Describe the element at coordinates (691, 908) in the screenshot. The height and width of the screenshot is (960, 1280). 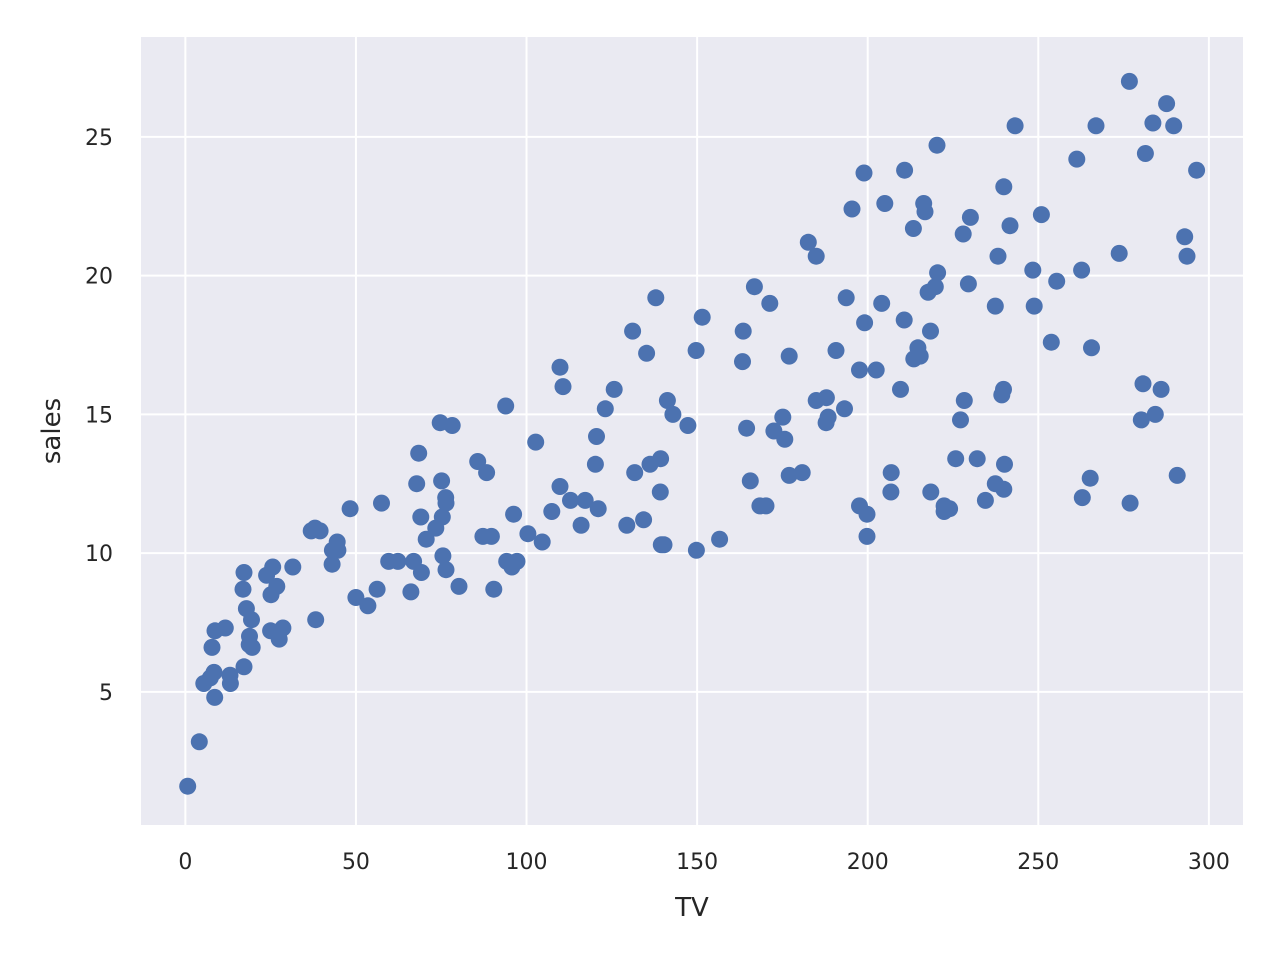
I see `x-axis-label: TV` at that location.